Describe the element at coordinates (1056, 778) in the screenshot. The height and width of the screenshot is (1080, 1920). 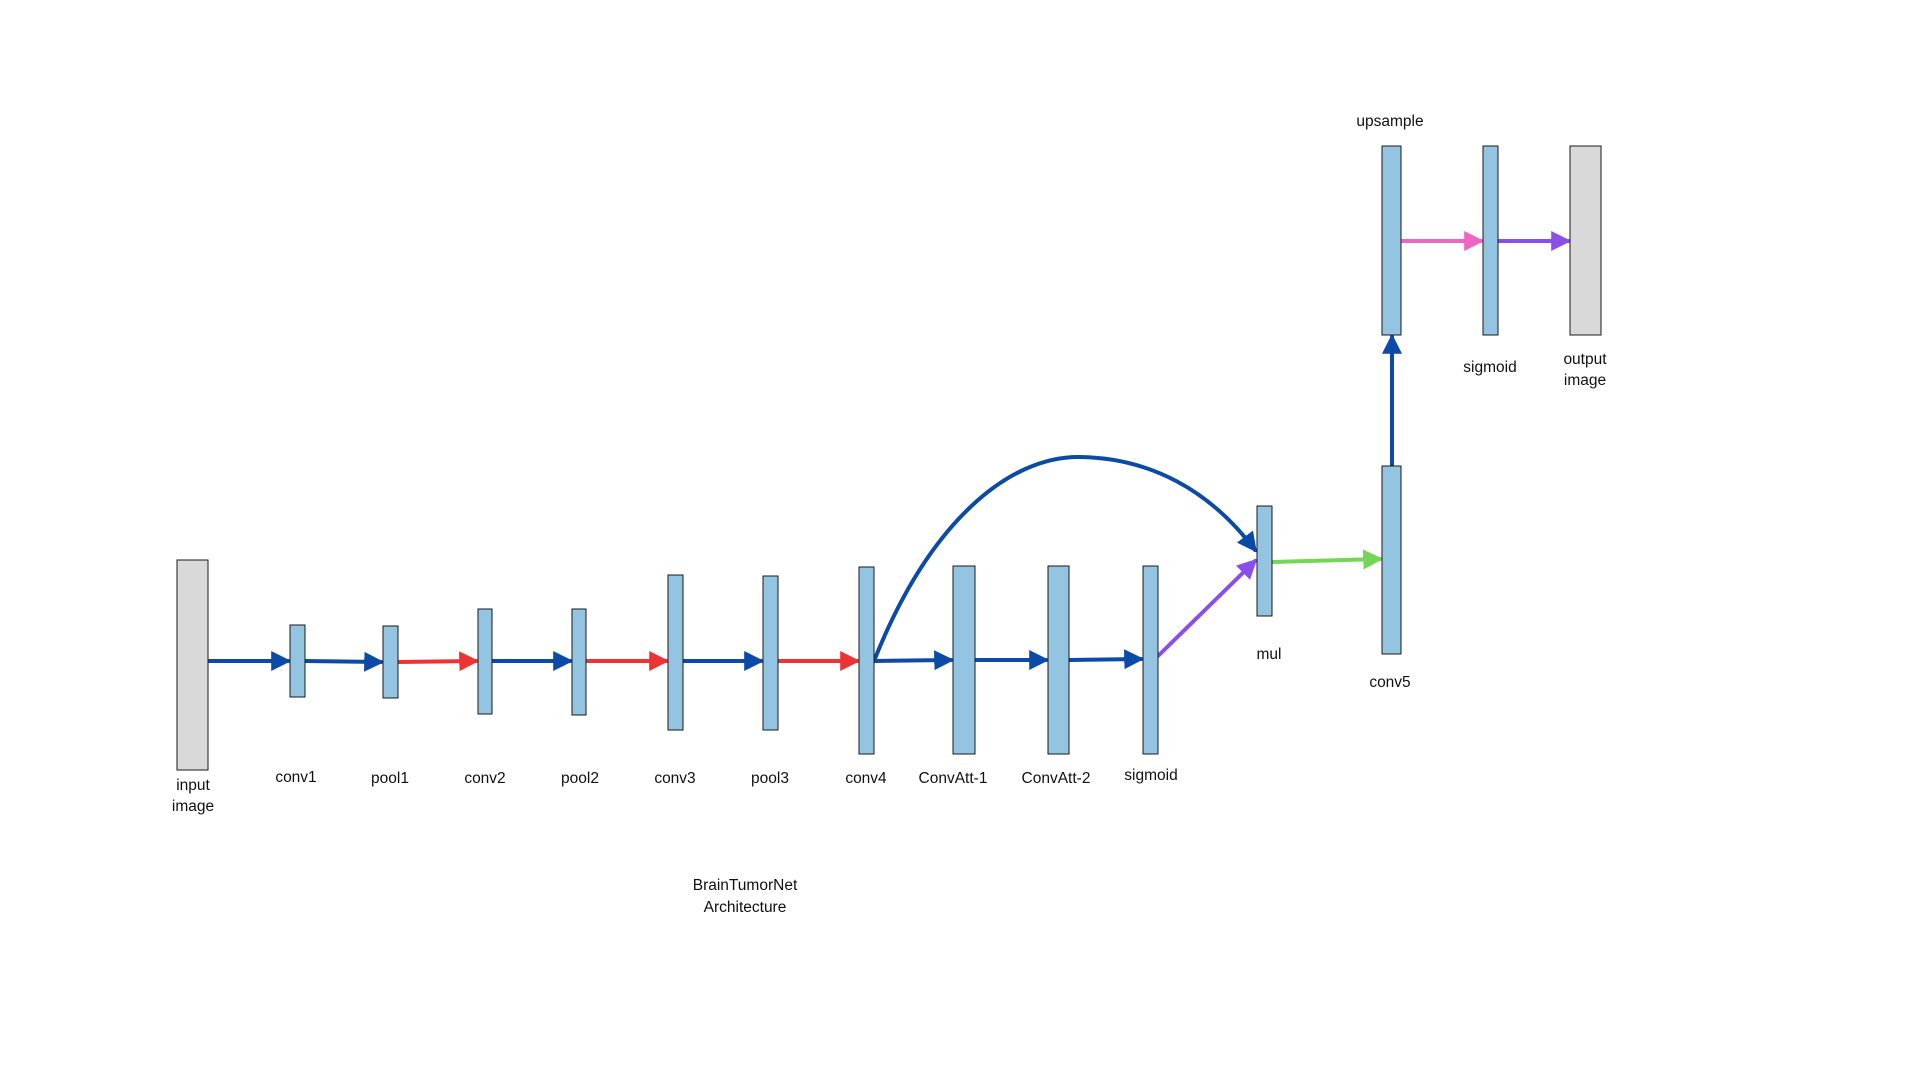
I see `label-convatt2: ConvAtt-2` at that location.